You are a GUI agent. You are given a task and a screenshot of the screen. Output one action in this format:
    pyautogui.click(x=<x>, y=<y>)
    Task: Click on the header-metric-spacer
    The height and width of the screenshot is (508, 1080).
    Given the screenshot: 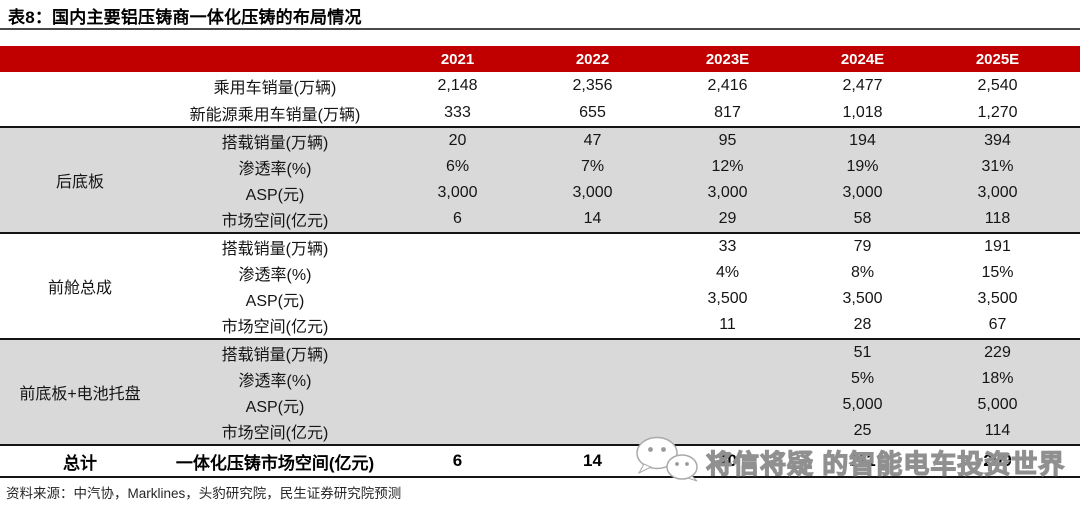 What is the action you would take?
    pyautogui.click(x=275, y=59)
    